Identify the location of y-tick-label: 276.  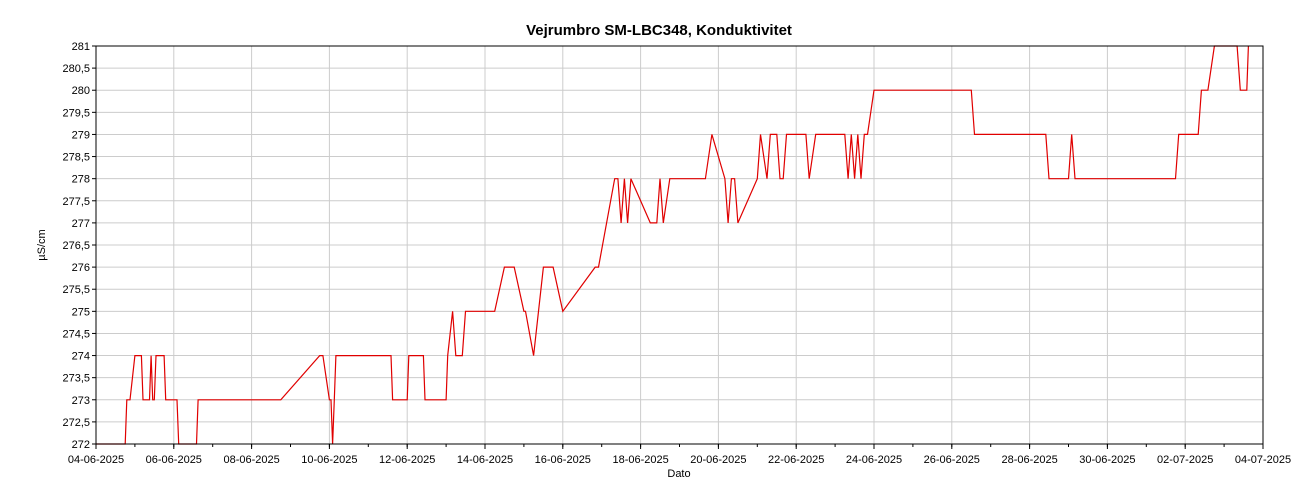
(81, 268).